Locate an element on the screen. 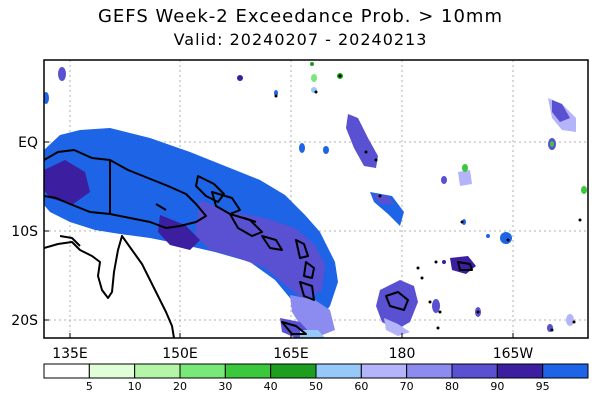 This screenshot has width=601, height=402. lon-label-165w: 165W is located at coordinates (513, 354).